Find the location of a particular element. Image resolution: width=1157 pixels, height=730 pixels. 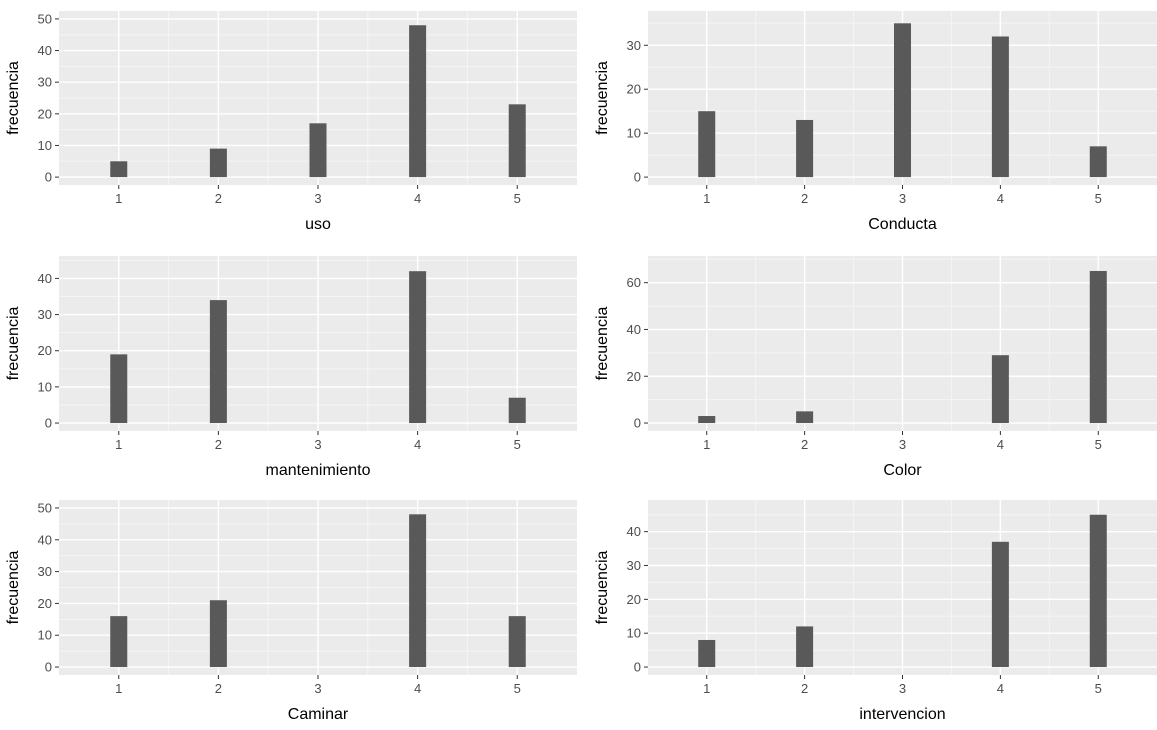

x-axis-title: intervencion is located at coordinates (902, 714).